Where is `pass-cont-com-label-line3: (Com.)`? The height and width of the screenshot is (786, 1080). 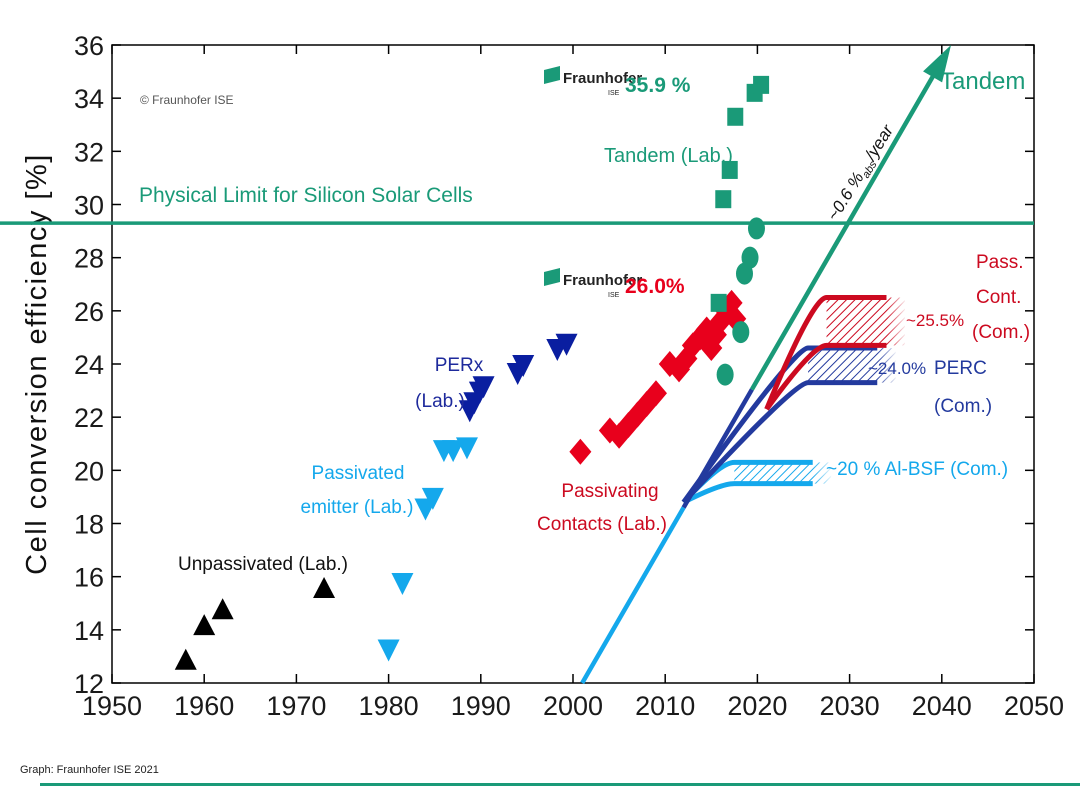
pass-cont-com-label-line3: (Com.) is located at coordinates (1001, 332).